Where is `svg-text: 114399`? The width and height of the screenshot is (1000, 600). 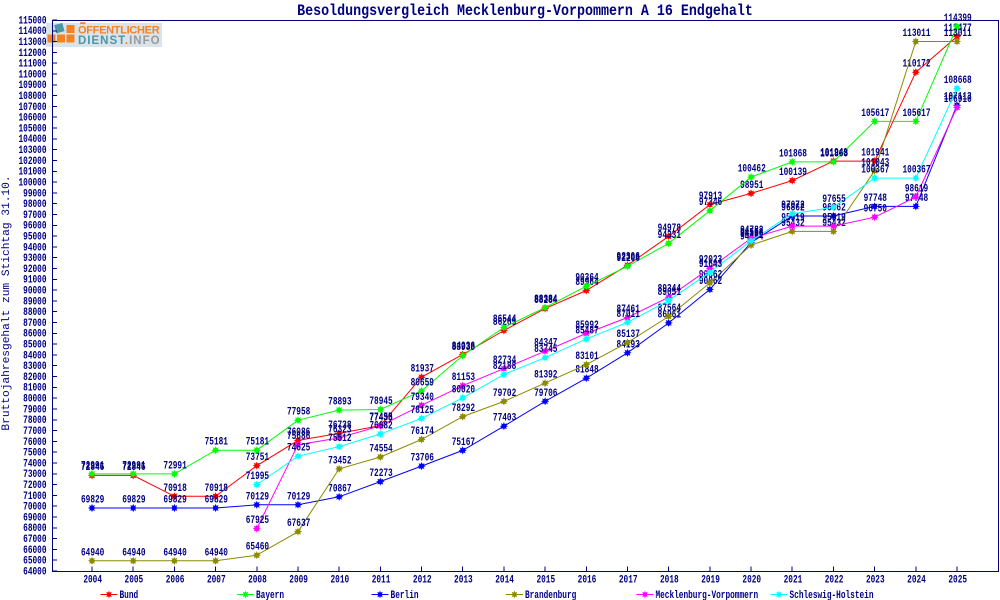
svg-text: 114399 is located at coordinates (958, 18).